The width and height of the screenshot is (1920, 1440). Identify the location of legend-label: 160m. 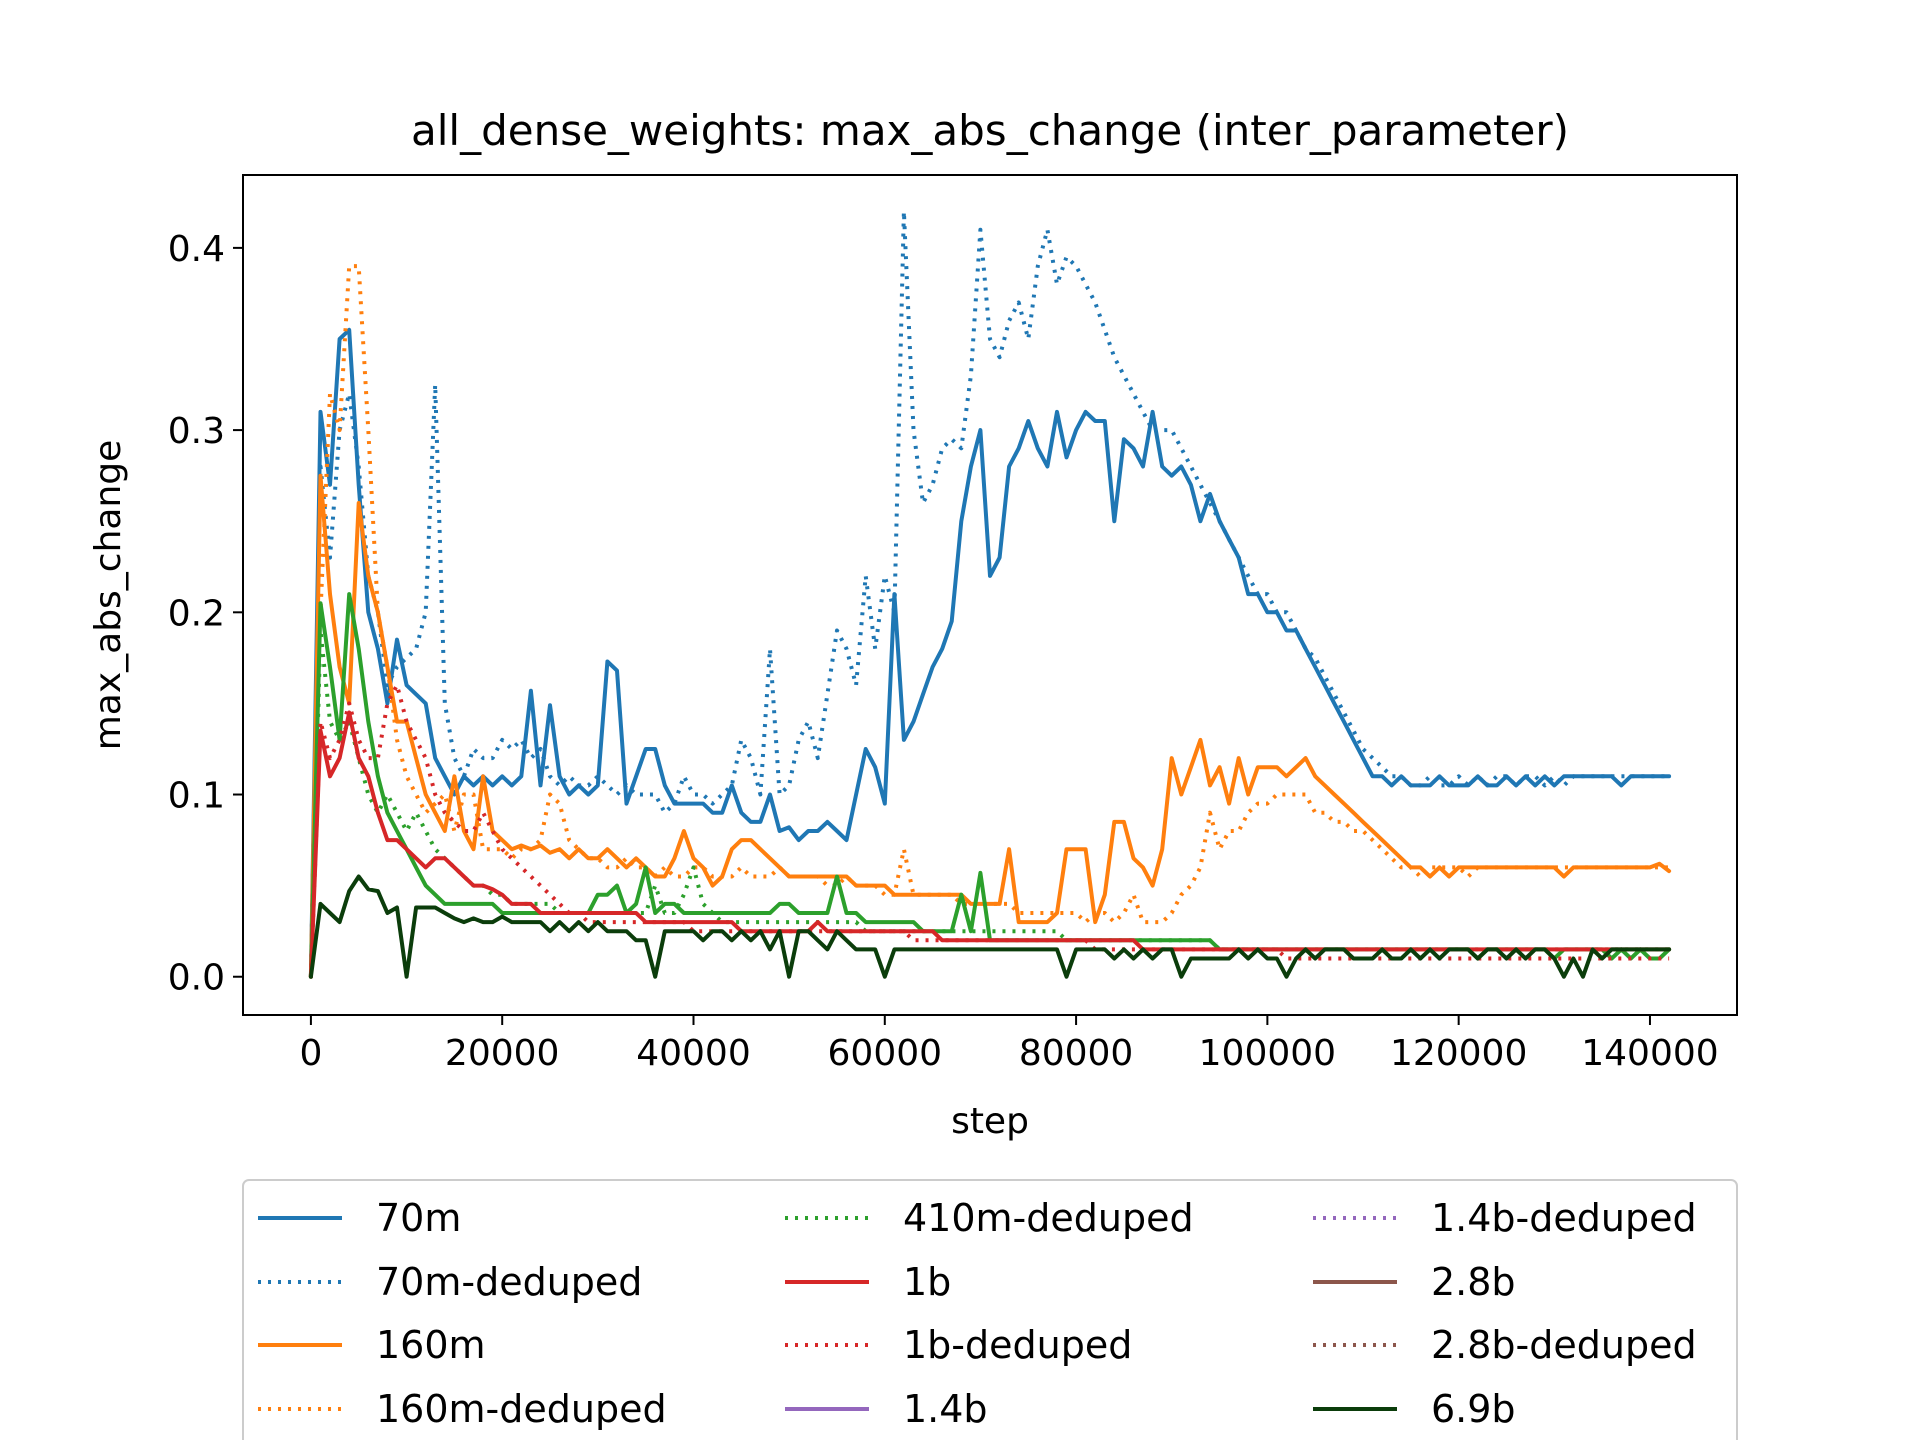
(431, 1345).